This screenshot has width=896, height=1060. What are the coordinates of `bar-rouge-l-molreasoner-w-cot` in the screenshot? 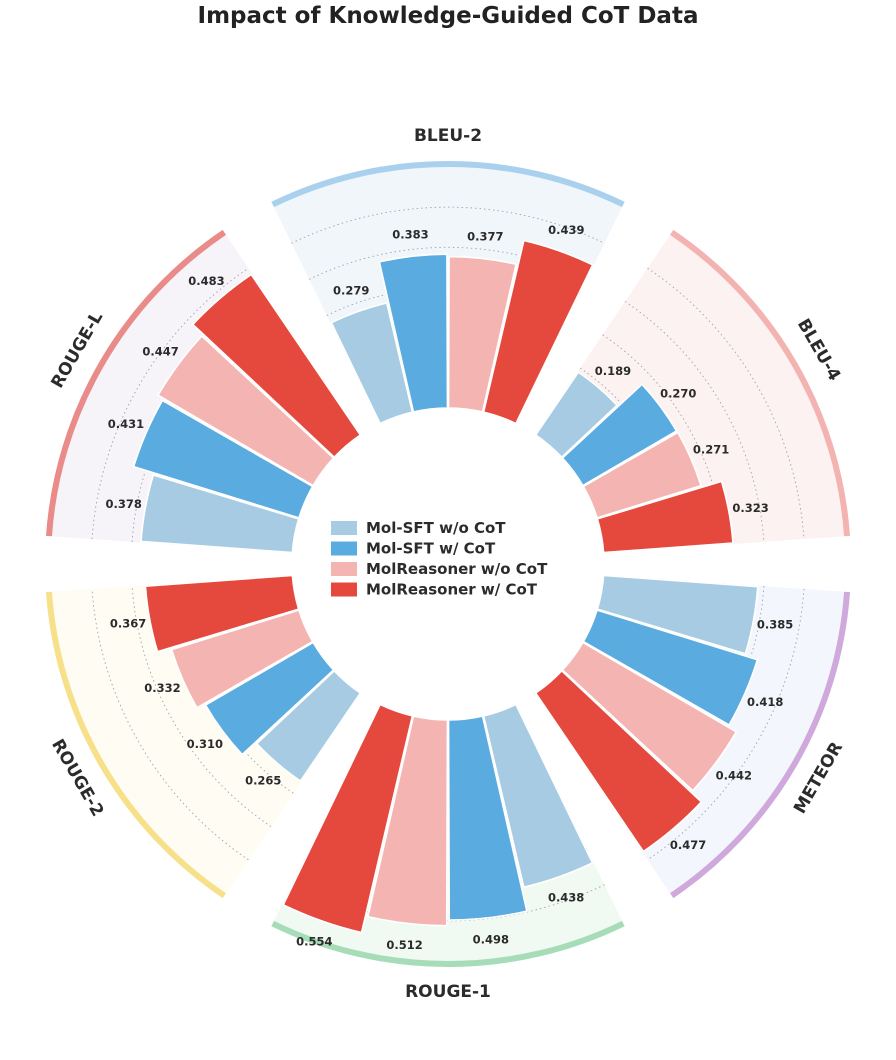 It's located at (276, 366).